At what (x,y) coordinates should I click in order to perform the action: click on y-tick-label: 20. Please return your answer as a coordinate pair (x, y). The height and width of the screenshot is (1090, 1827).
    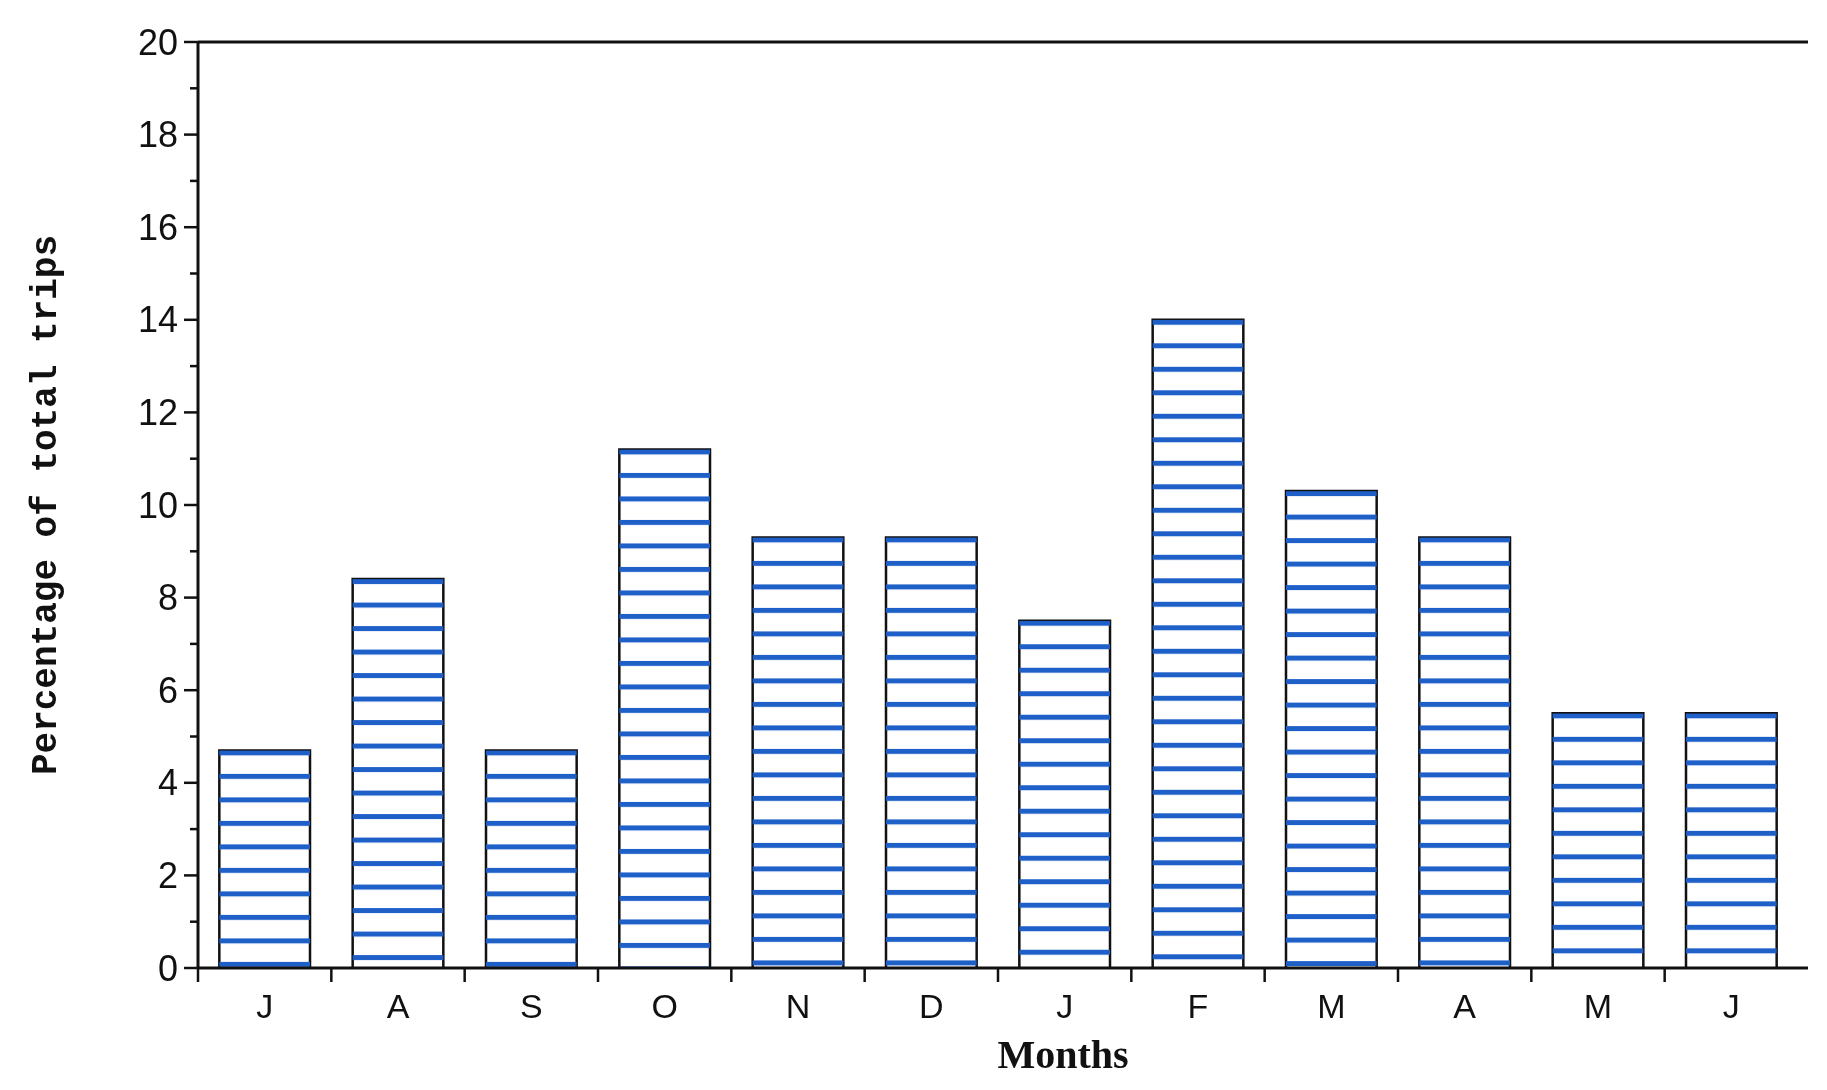
    Looking at the image, I should click on (157, 42).